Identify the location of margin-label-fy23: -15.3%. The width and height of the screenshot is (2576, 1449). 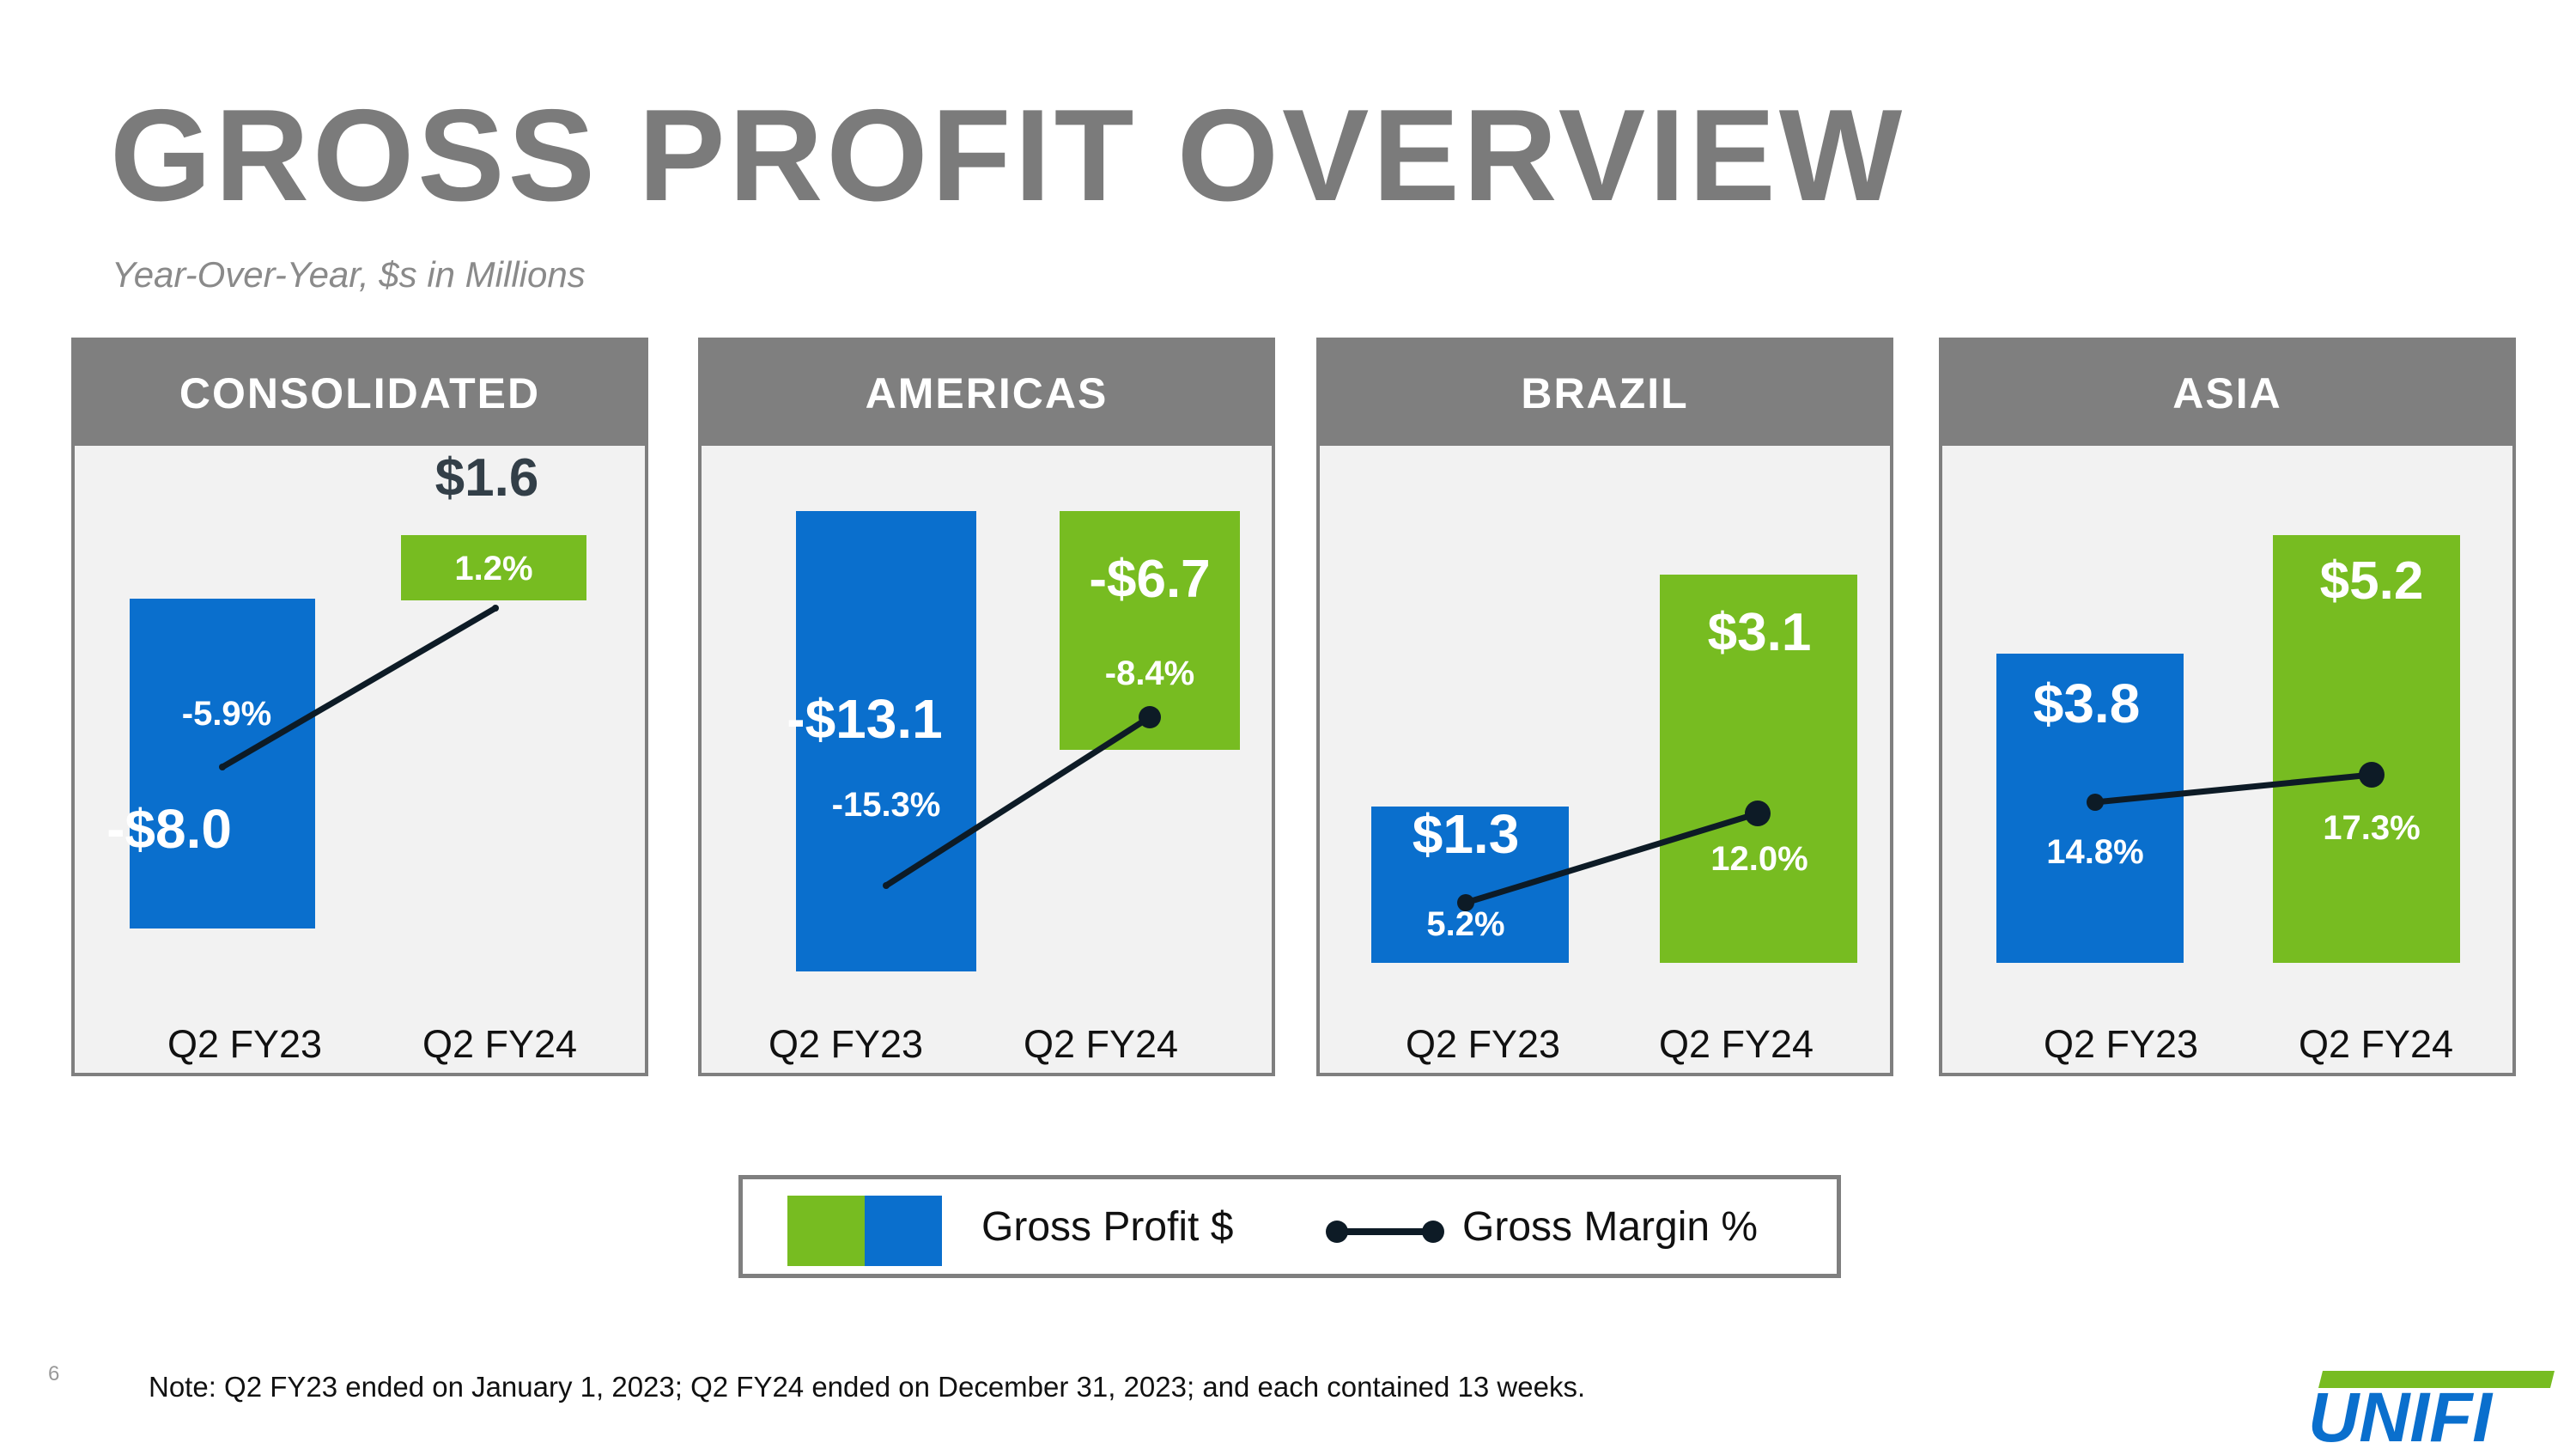
(886, 805).